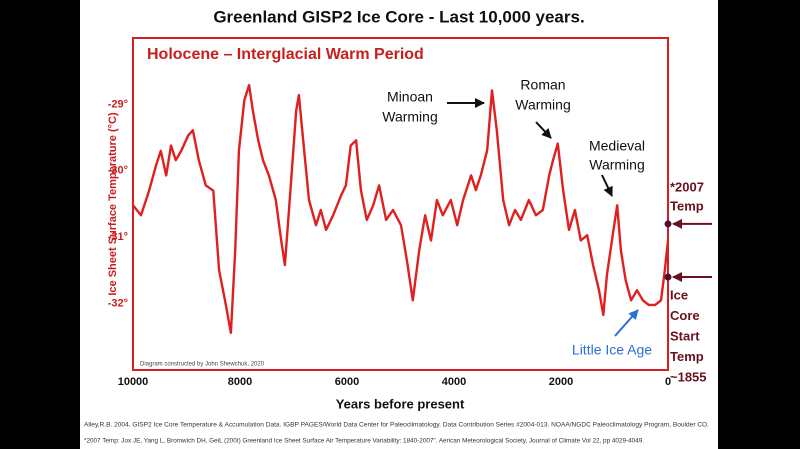 The image size is (800, 449). What do you see at coordinates (400, 403) in the screenshot?
I see `x-axis-title: Years before present` at bounding box center [400, 403].